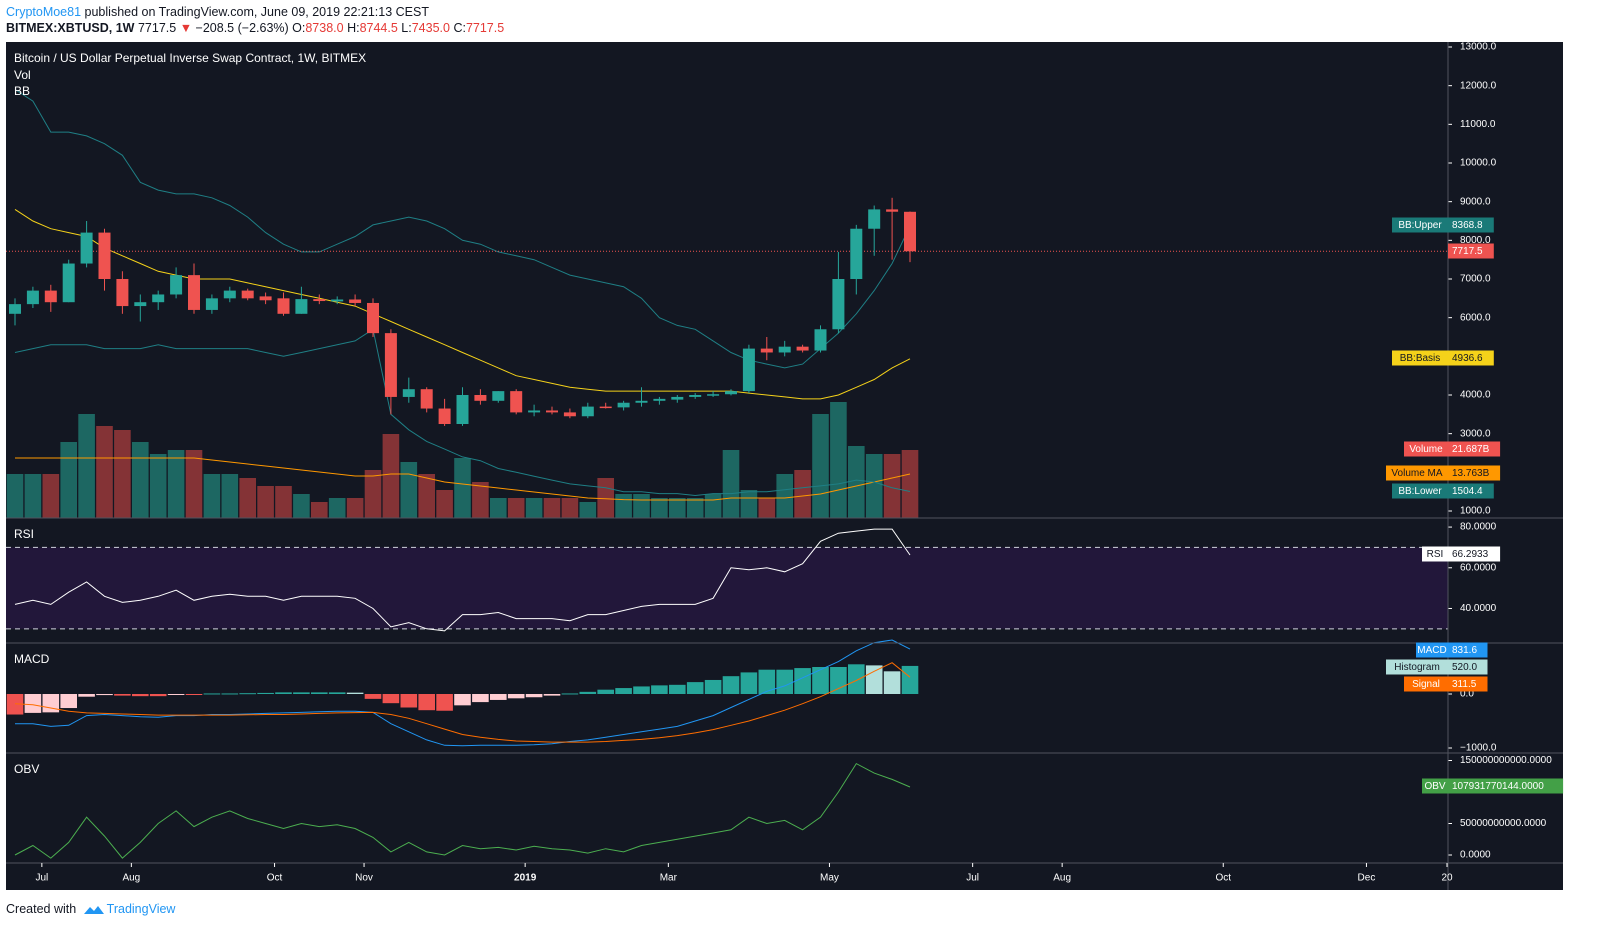  Describe the element at coordinates (1478, 748) in the screenshot. I see `macd-tick-label: −1000.0` at that location.